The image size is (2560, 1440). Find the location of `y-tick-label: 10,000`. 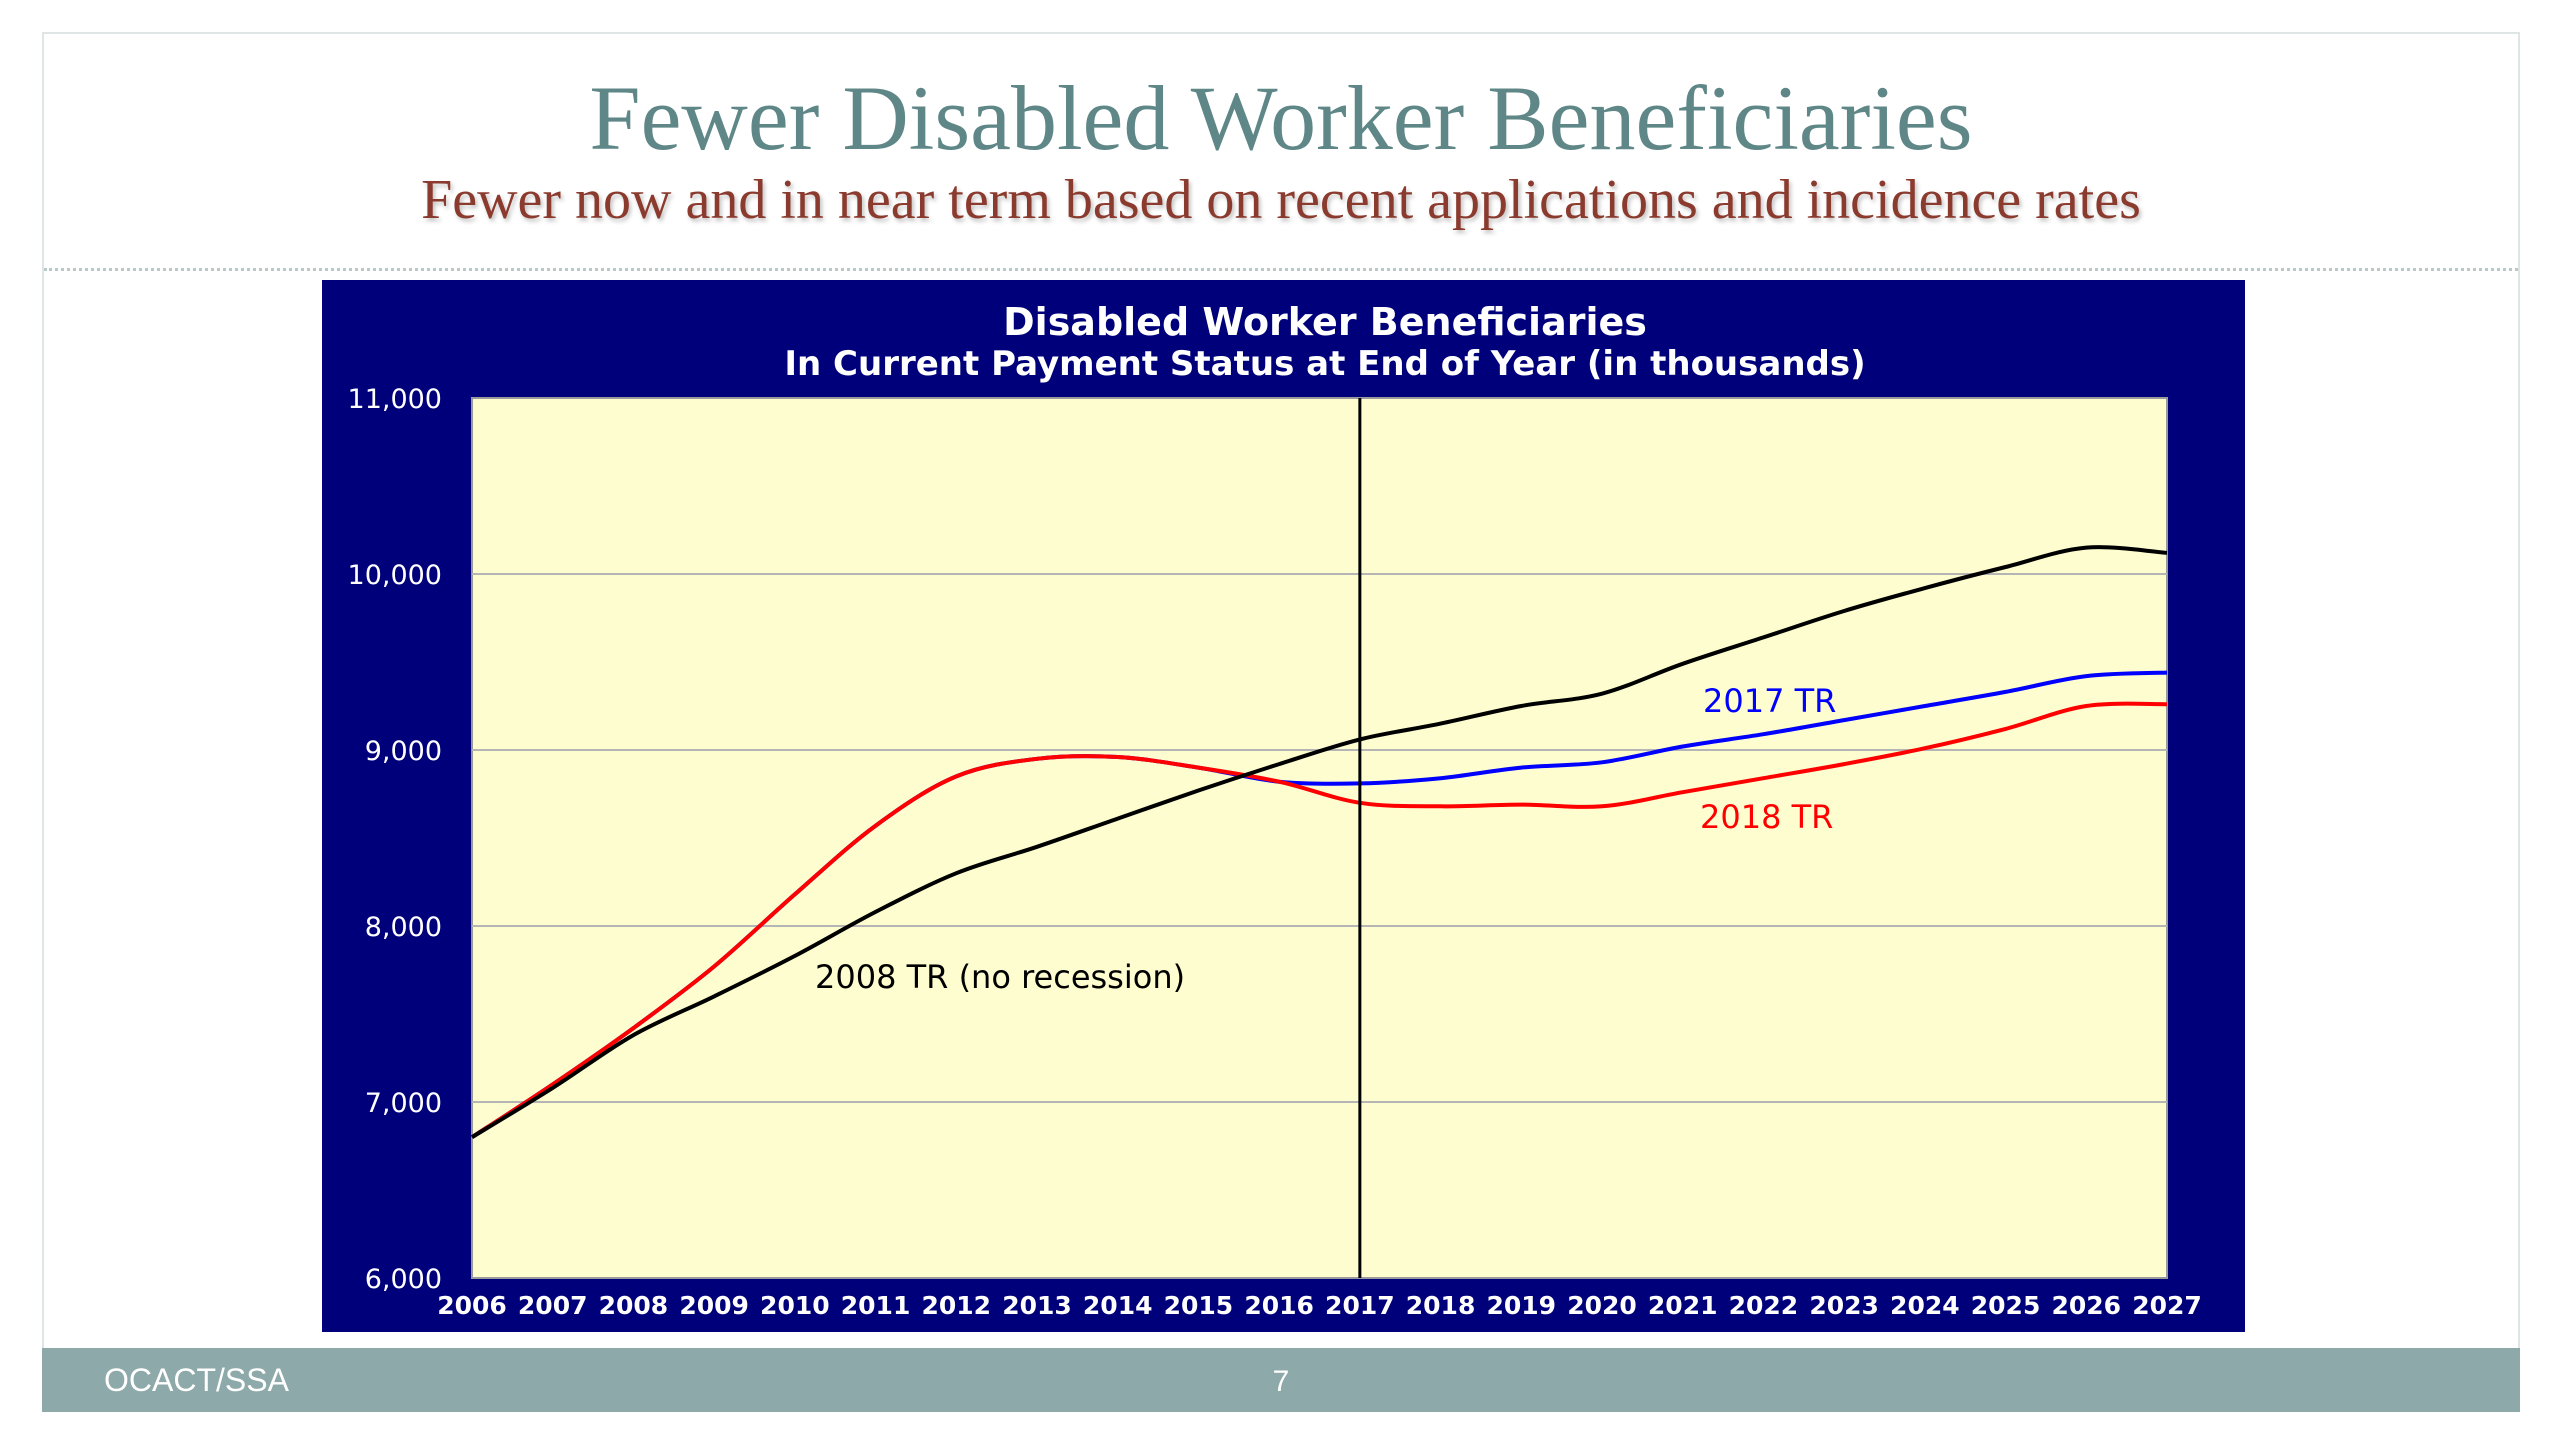

y-tick-label: 10,000 is located at coordinates (395, 575).